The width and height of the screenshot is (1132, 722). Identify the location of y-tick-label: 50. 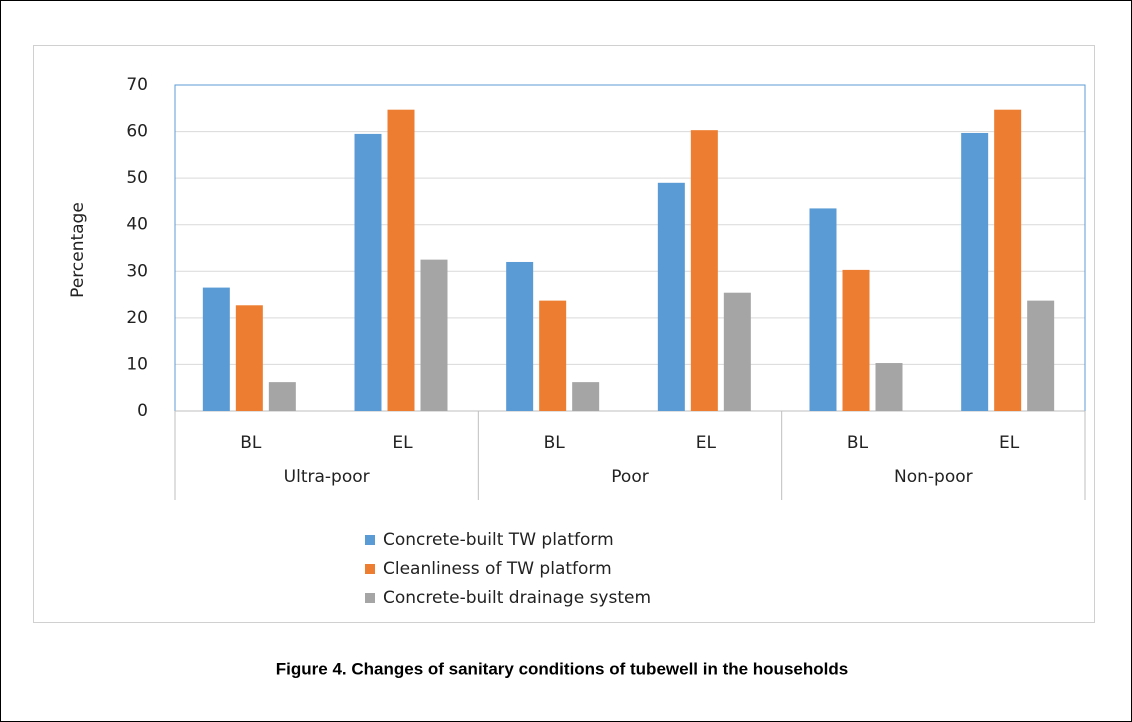
(137, 178).